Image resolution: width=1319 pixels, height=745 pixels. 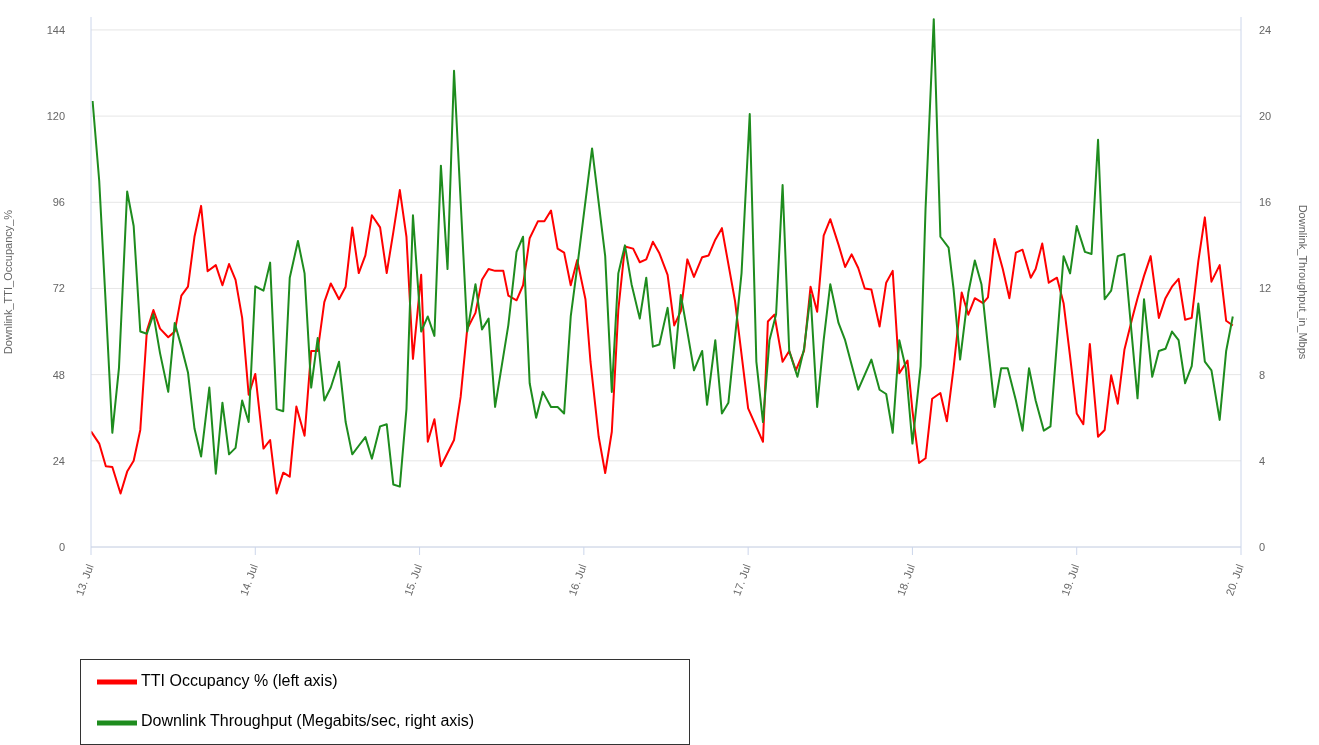 I want to click on y2-axis-title: Downlink_Throughput_in_Mbps, so click(x=1303, y=282).